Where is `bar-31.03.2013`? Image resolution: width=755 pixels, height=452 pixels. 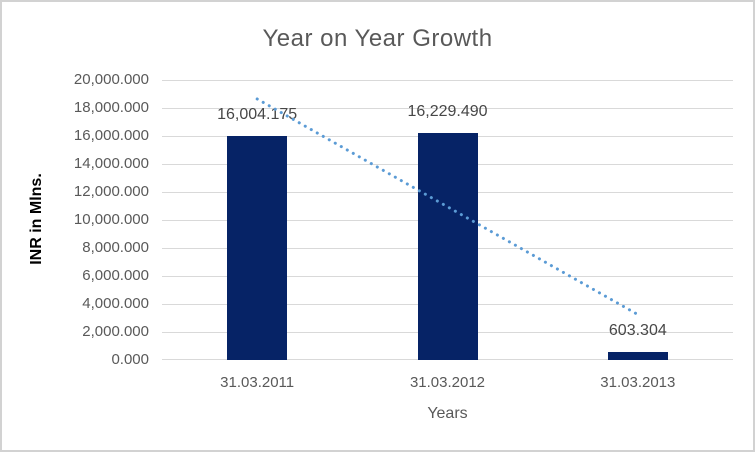
bar-31.03.2013 is located at coordinates (637, 355).